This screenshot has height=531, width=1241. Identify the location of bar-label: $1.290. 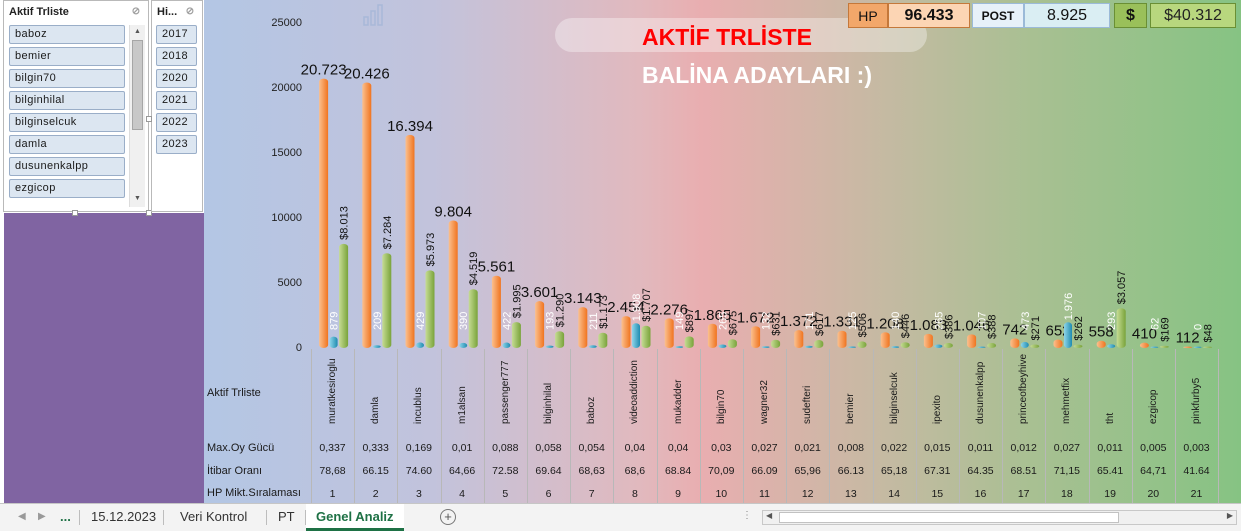
(561, 311).